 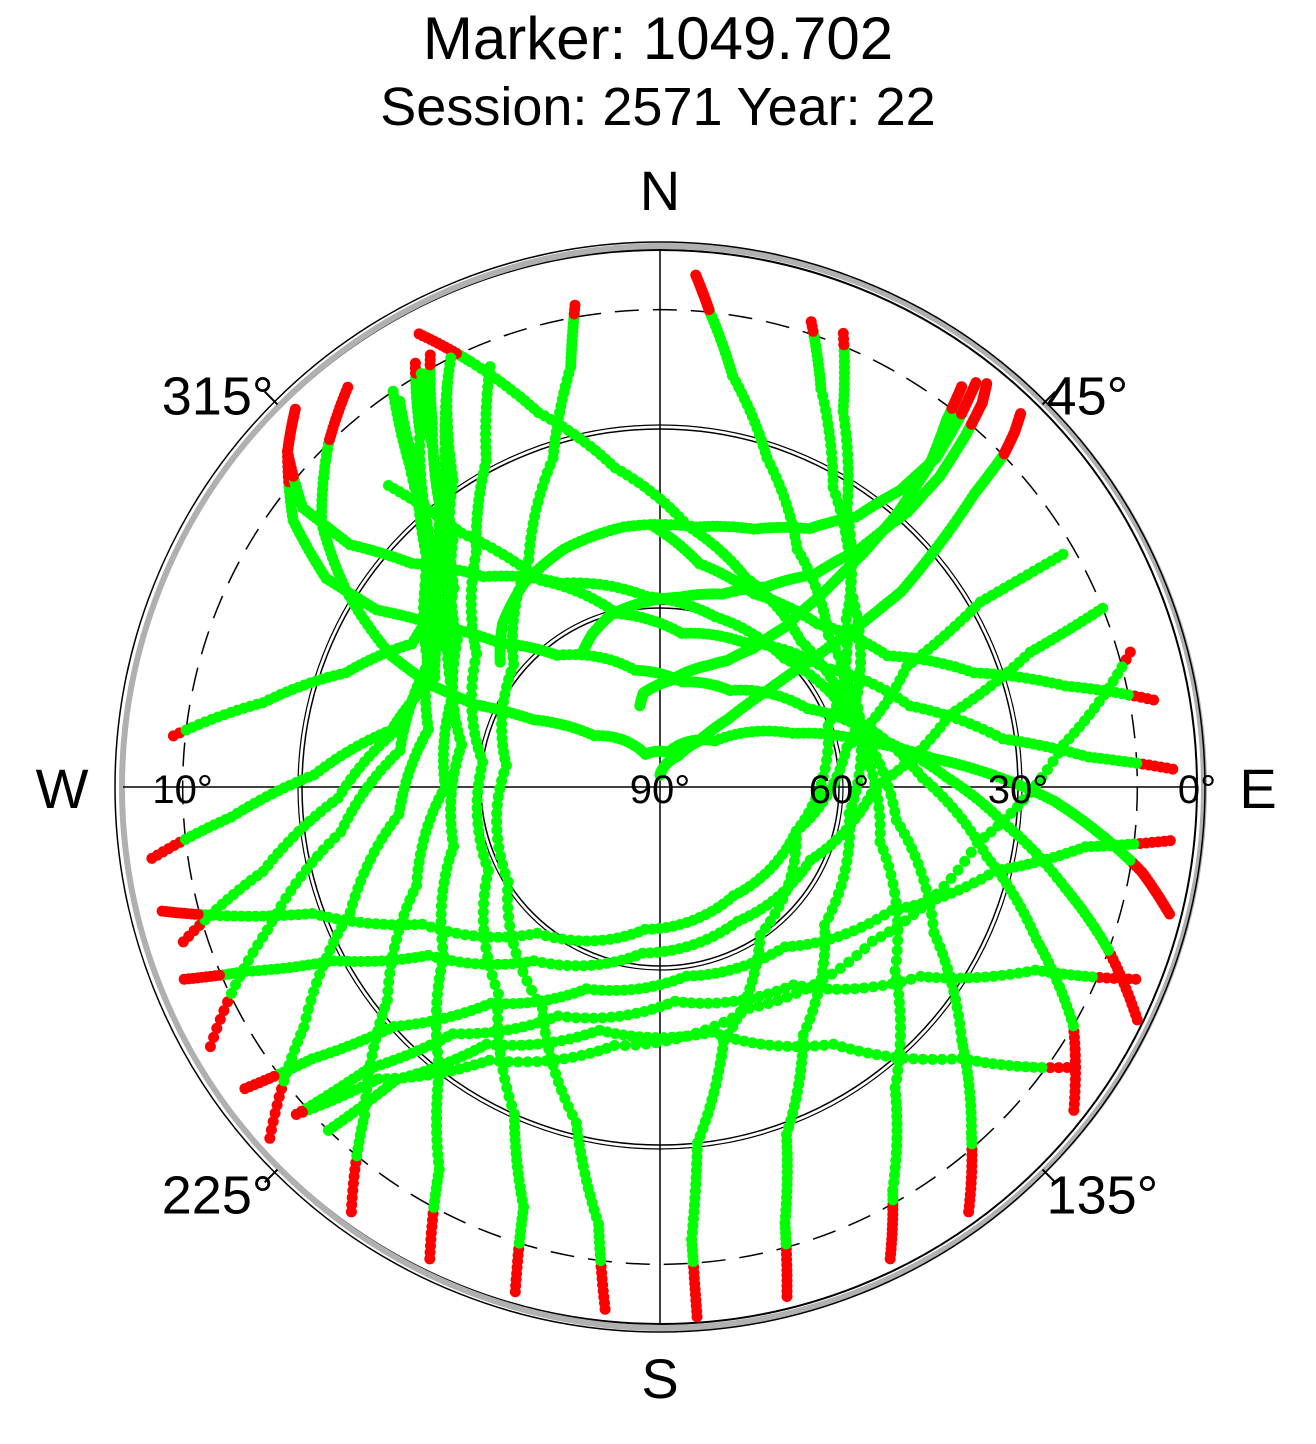 I want to click on chart-subtitle: Session: 2571 Year: 22, so click(x=658, y=107).